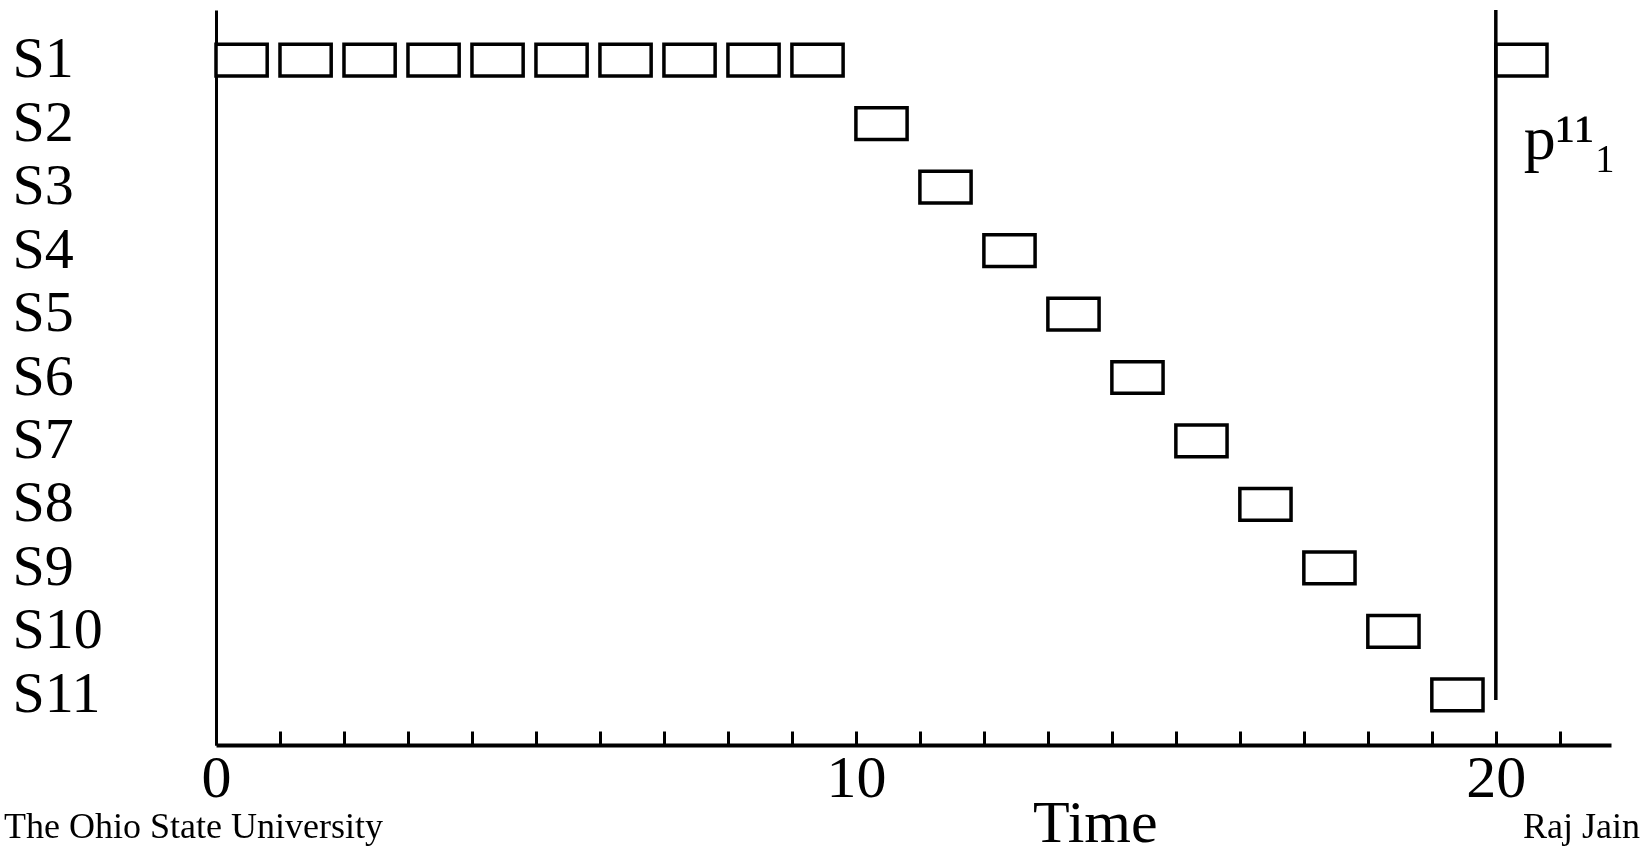 This screenshot has height=851, width=1644. Describe the element at coordinates (43, 248) in the screenshot. I see `y-tick-label: S4` at that location.